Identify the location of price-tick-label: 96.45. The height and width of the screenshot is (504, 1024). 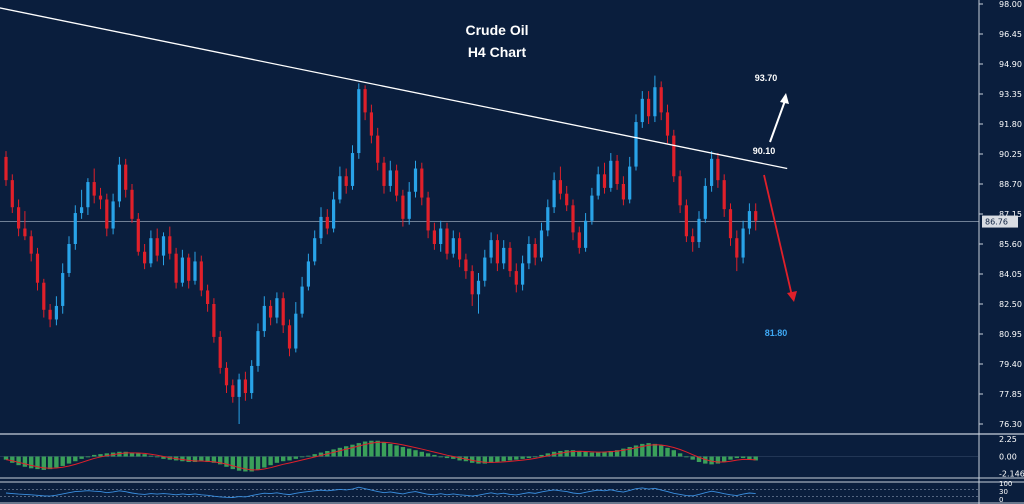
(1010, 34).